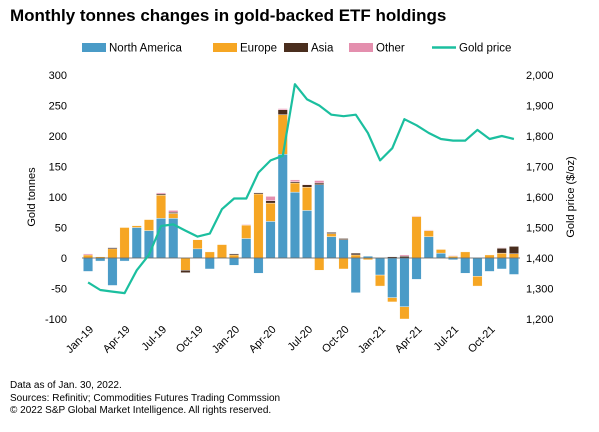 This screenshot has height=432, width=599. Describe the element at coordinates (258, 49) in the screenshot. I see `legend-label: Europe` at that location.